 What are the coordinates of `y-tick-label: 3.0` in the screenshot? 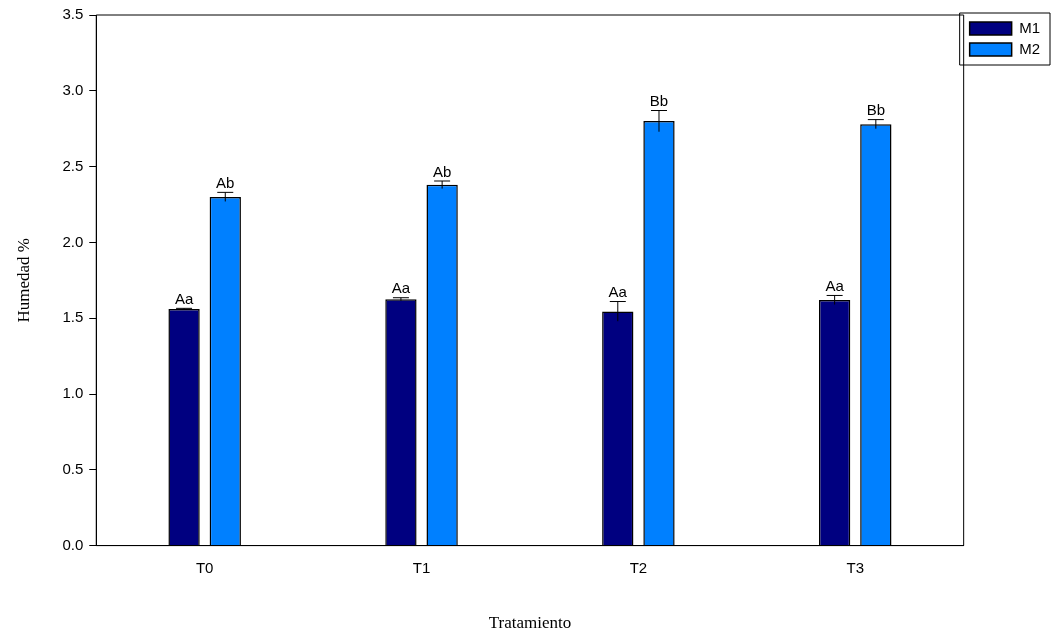 It's located at (73, 89).